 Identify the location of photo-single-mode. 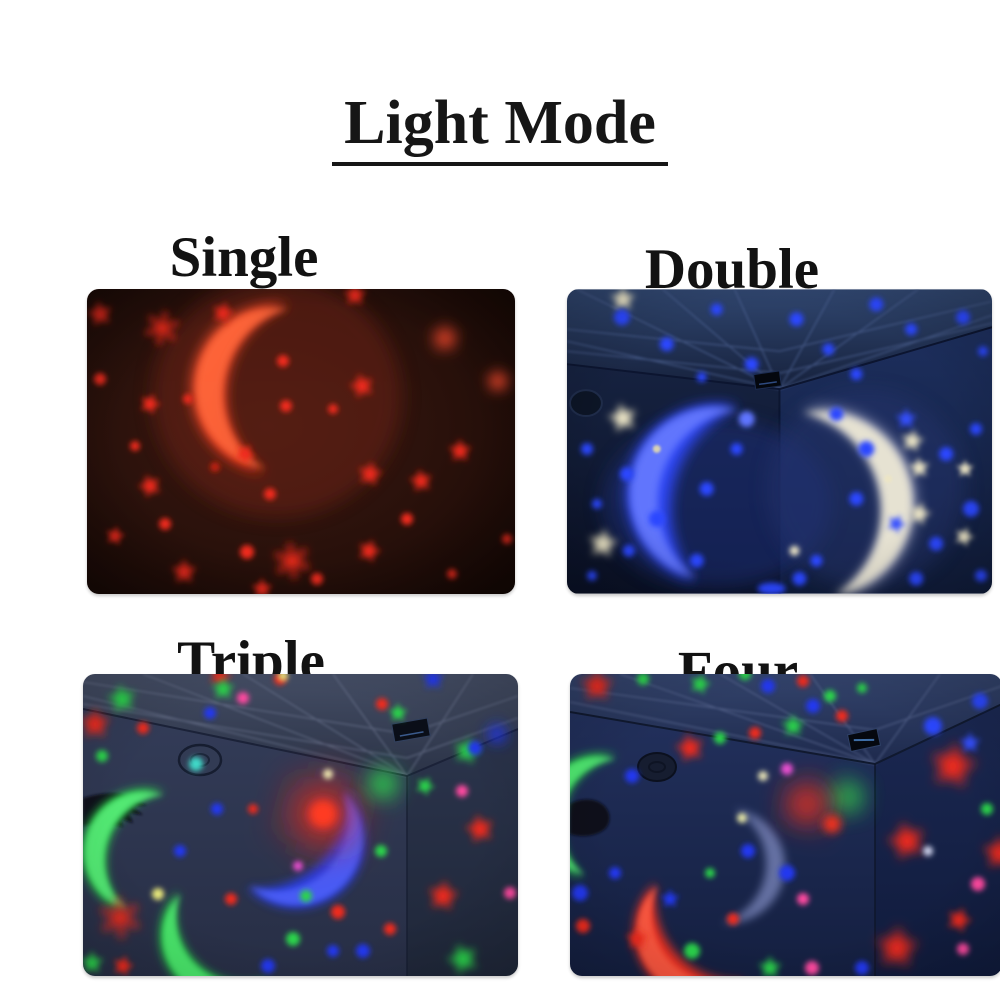
(301, 441).